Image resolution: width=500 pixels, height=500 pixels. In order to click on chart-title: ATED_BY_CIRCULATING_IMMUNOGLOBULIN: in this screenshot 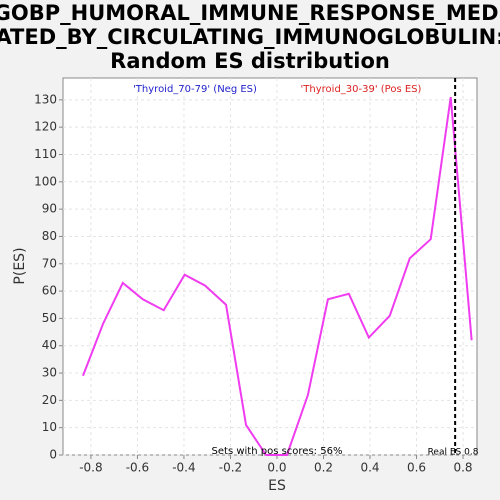, I will do `click(250, 37)`.